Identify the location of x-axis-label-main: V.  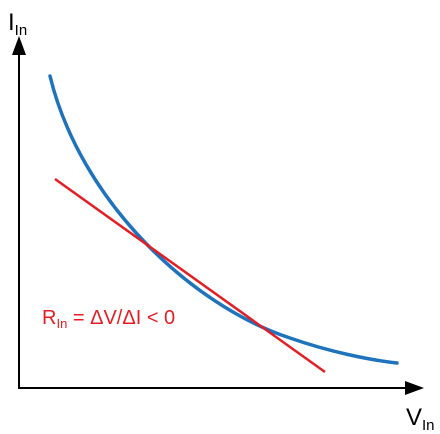
(414, 417).